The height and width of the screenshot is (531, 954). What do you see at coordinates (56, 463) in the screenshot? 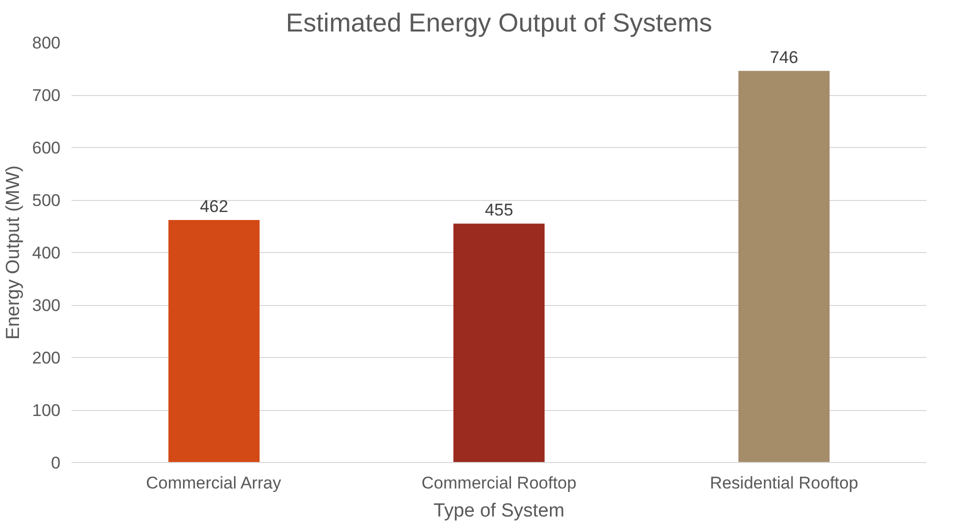
I see `y-tick-label: 0` at bounding box center [56, 463].